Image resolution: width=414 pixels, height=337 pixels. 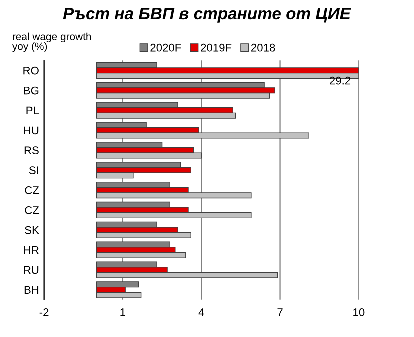 I want to click on annotation: 29.2, so click(x=340, y=80).